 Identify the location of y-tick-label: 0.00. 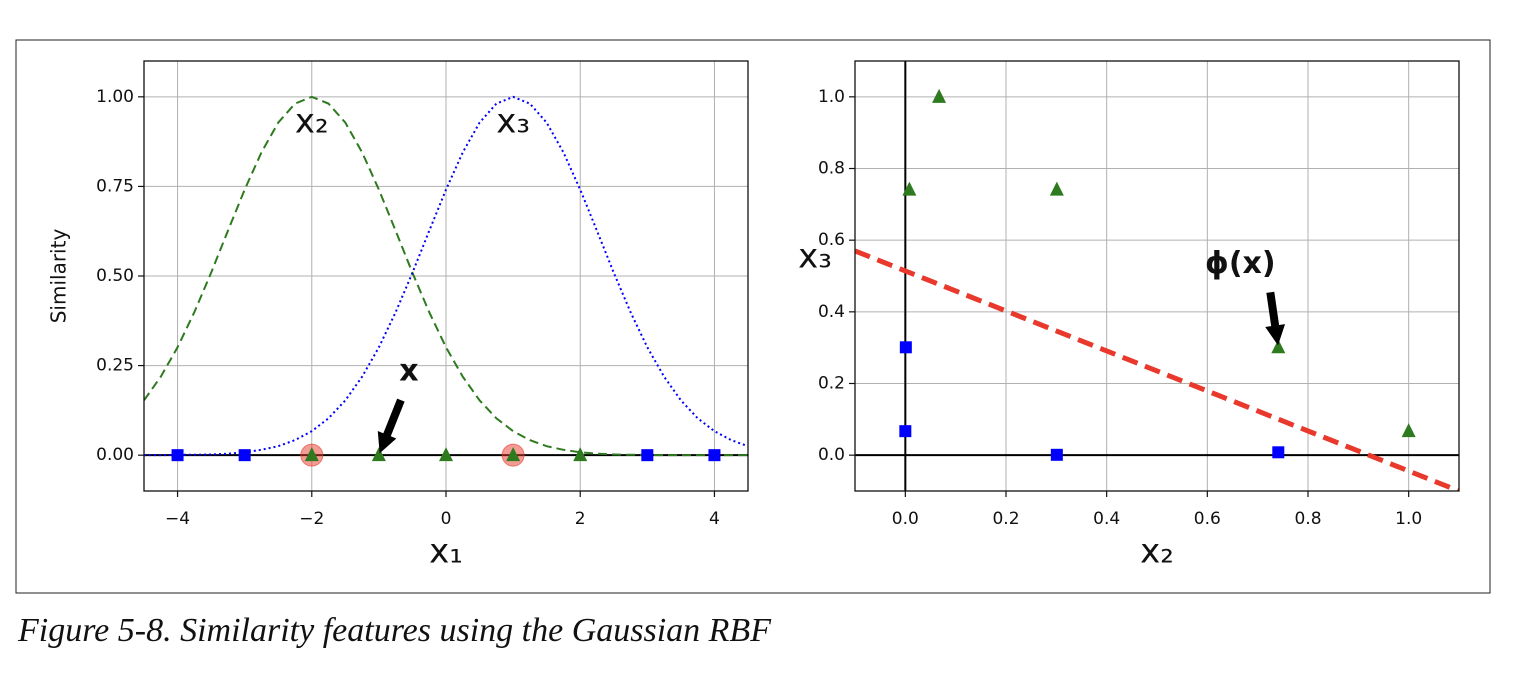
(115, 455).